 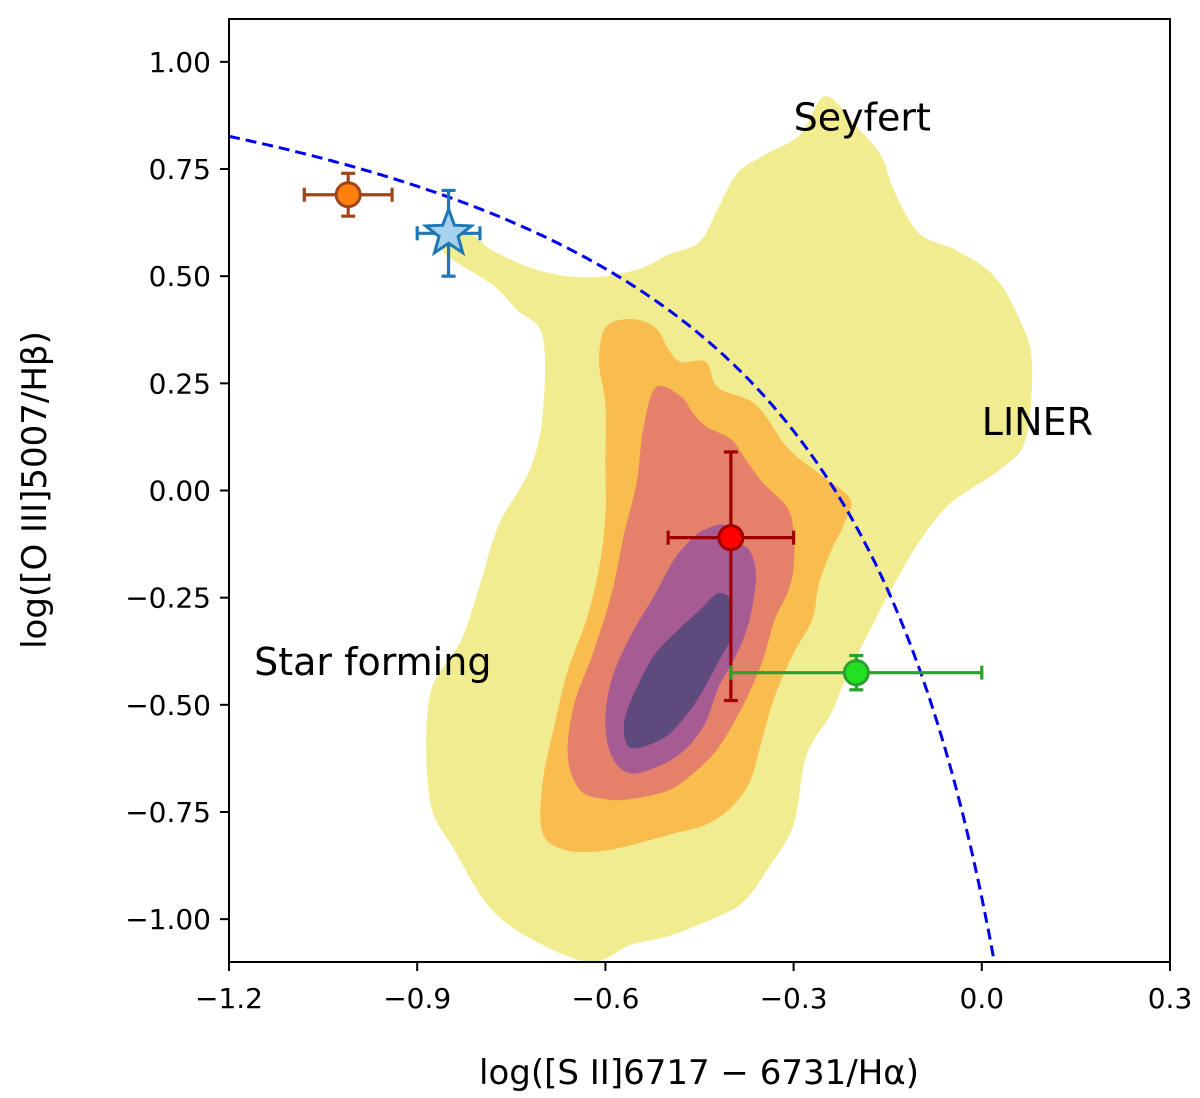 I want to click on y-axis: 1.00 0.75 0.50 0.25 0.00 −0.25 −0.50 −0.75 −1.00, so click(x=177, y=491).